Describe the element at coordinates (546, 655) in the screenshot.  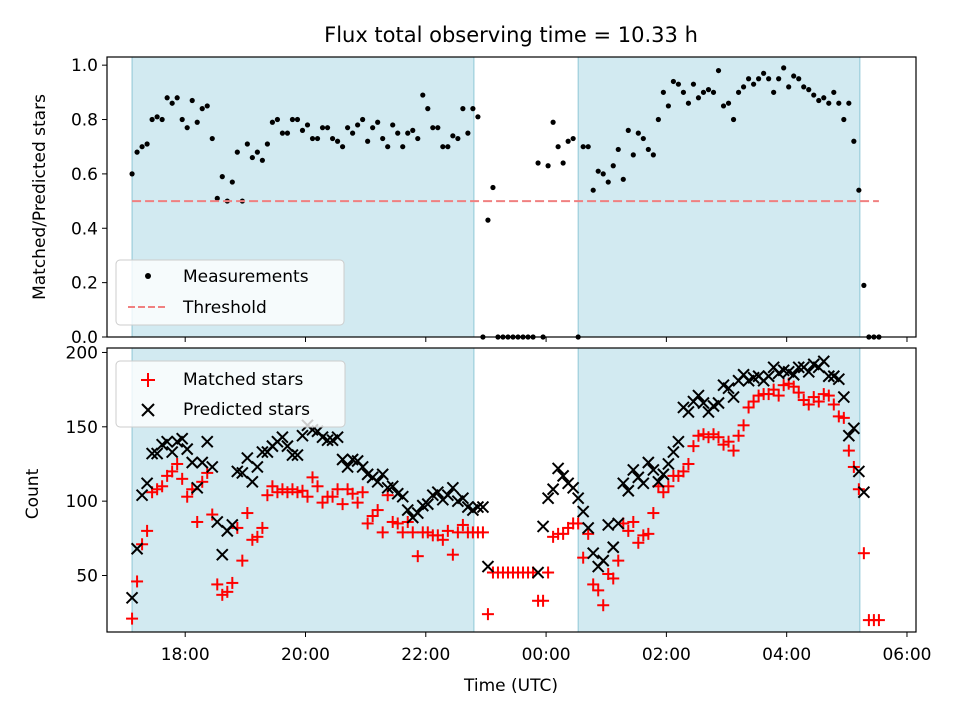
I see `x-tick-label: 00:00` at that location.